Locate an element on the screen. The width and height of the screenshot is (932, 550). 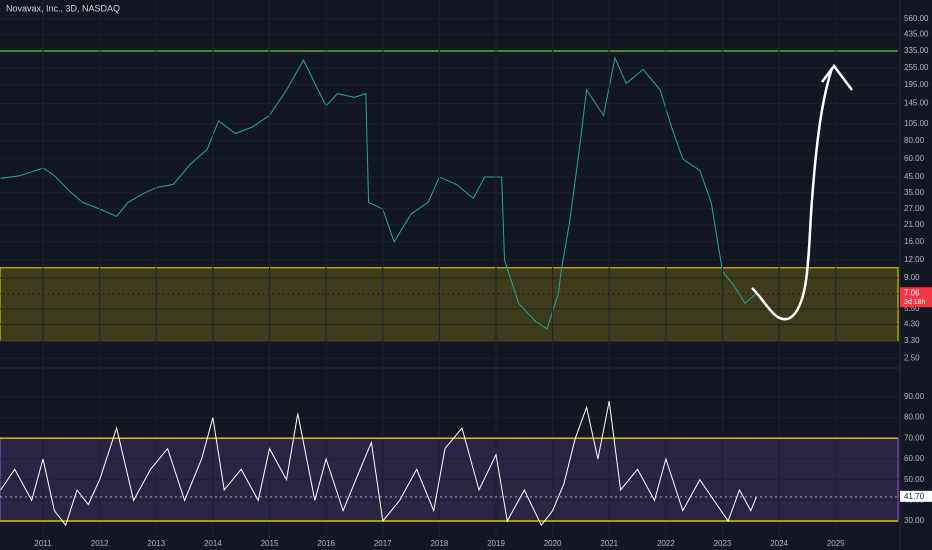
countdown-label: 3d 18h is located at coordinates (915, 302).